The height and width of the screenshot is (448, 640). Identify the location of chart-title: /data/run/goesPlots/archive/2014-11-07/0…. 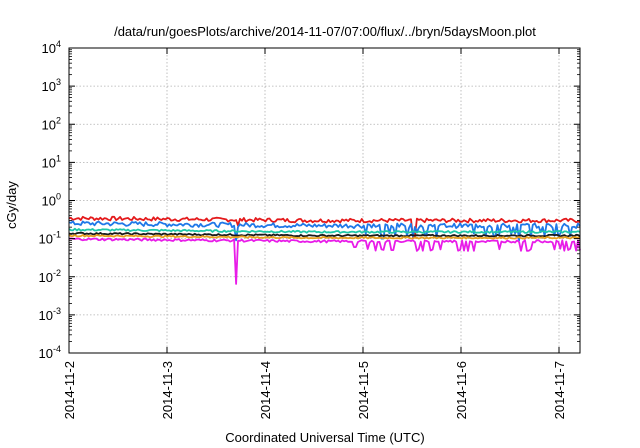
(325, 31).